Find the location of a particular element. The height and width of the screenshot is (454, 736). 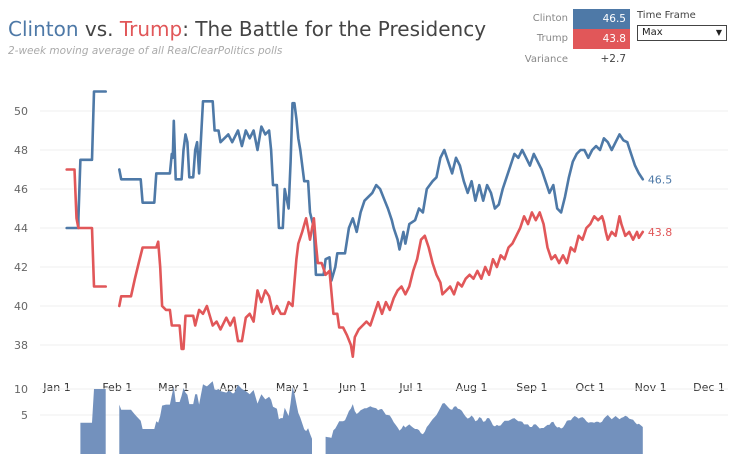

y-tick-label: 48 is located at coordinates (21, 150).